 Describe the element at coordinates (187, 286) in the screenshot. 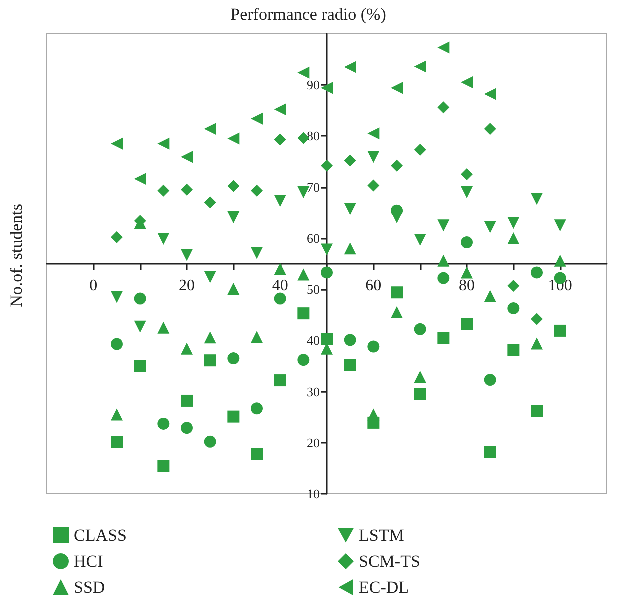

I see `x-tick-label: 20` at that location.